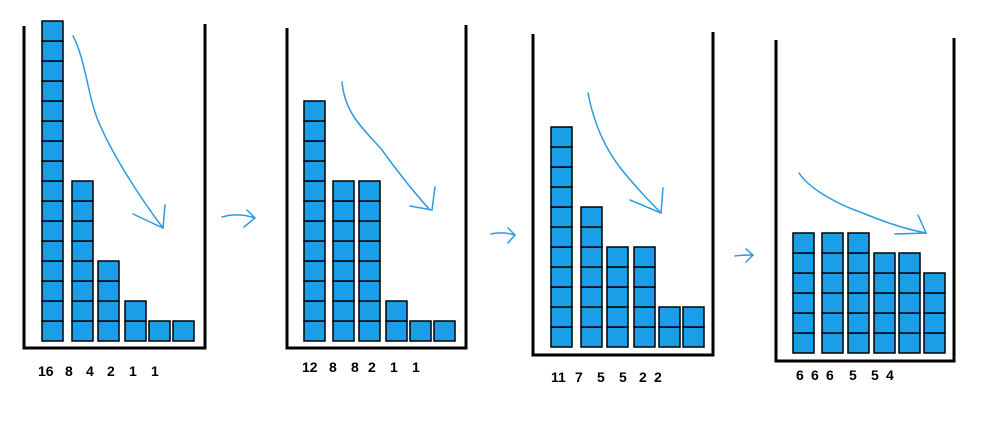 This screenshot has width=996, height=421. What do you see at coordinates (310, 367) in the screenshot?
I see `column-label: 12` at bounding box center [310, 367].